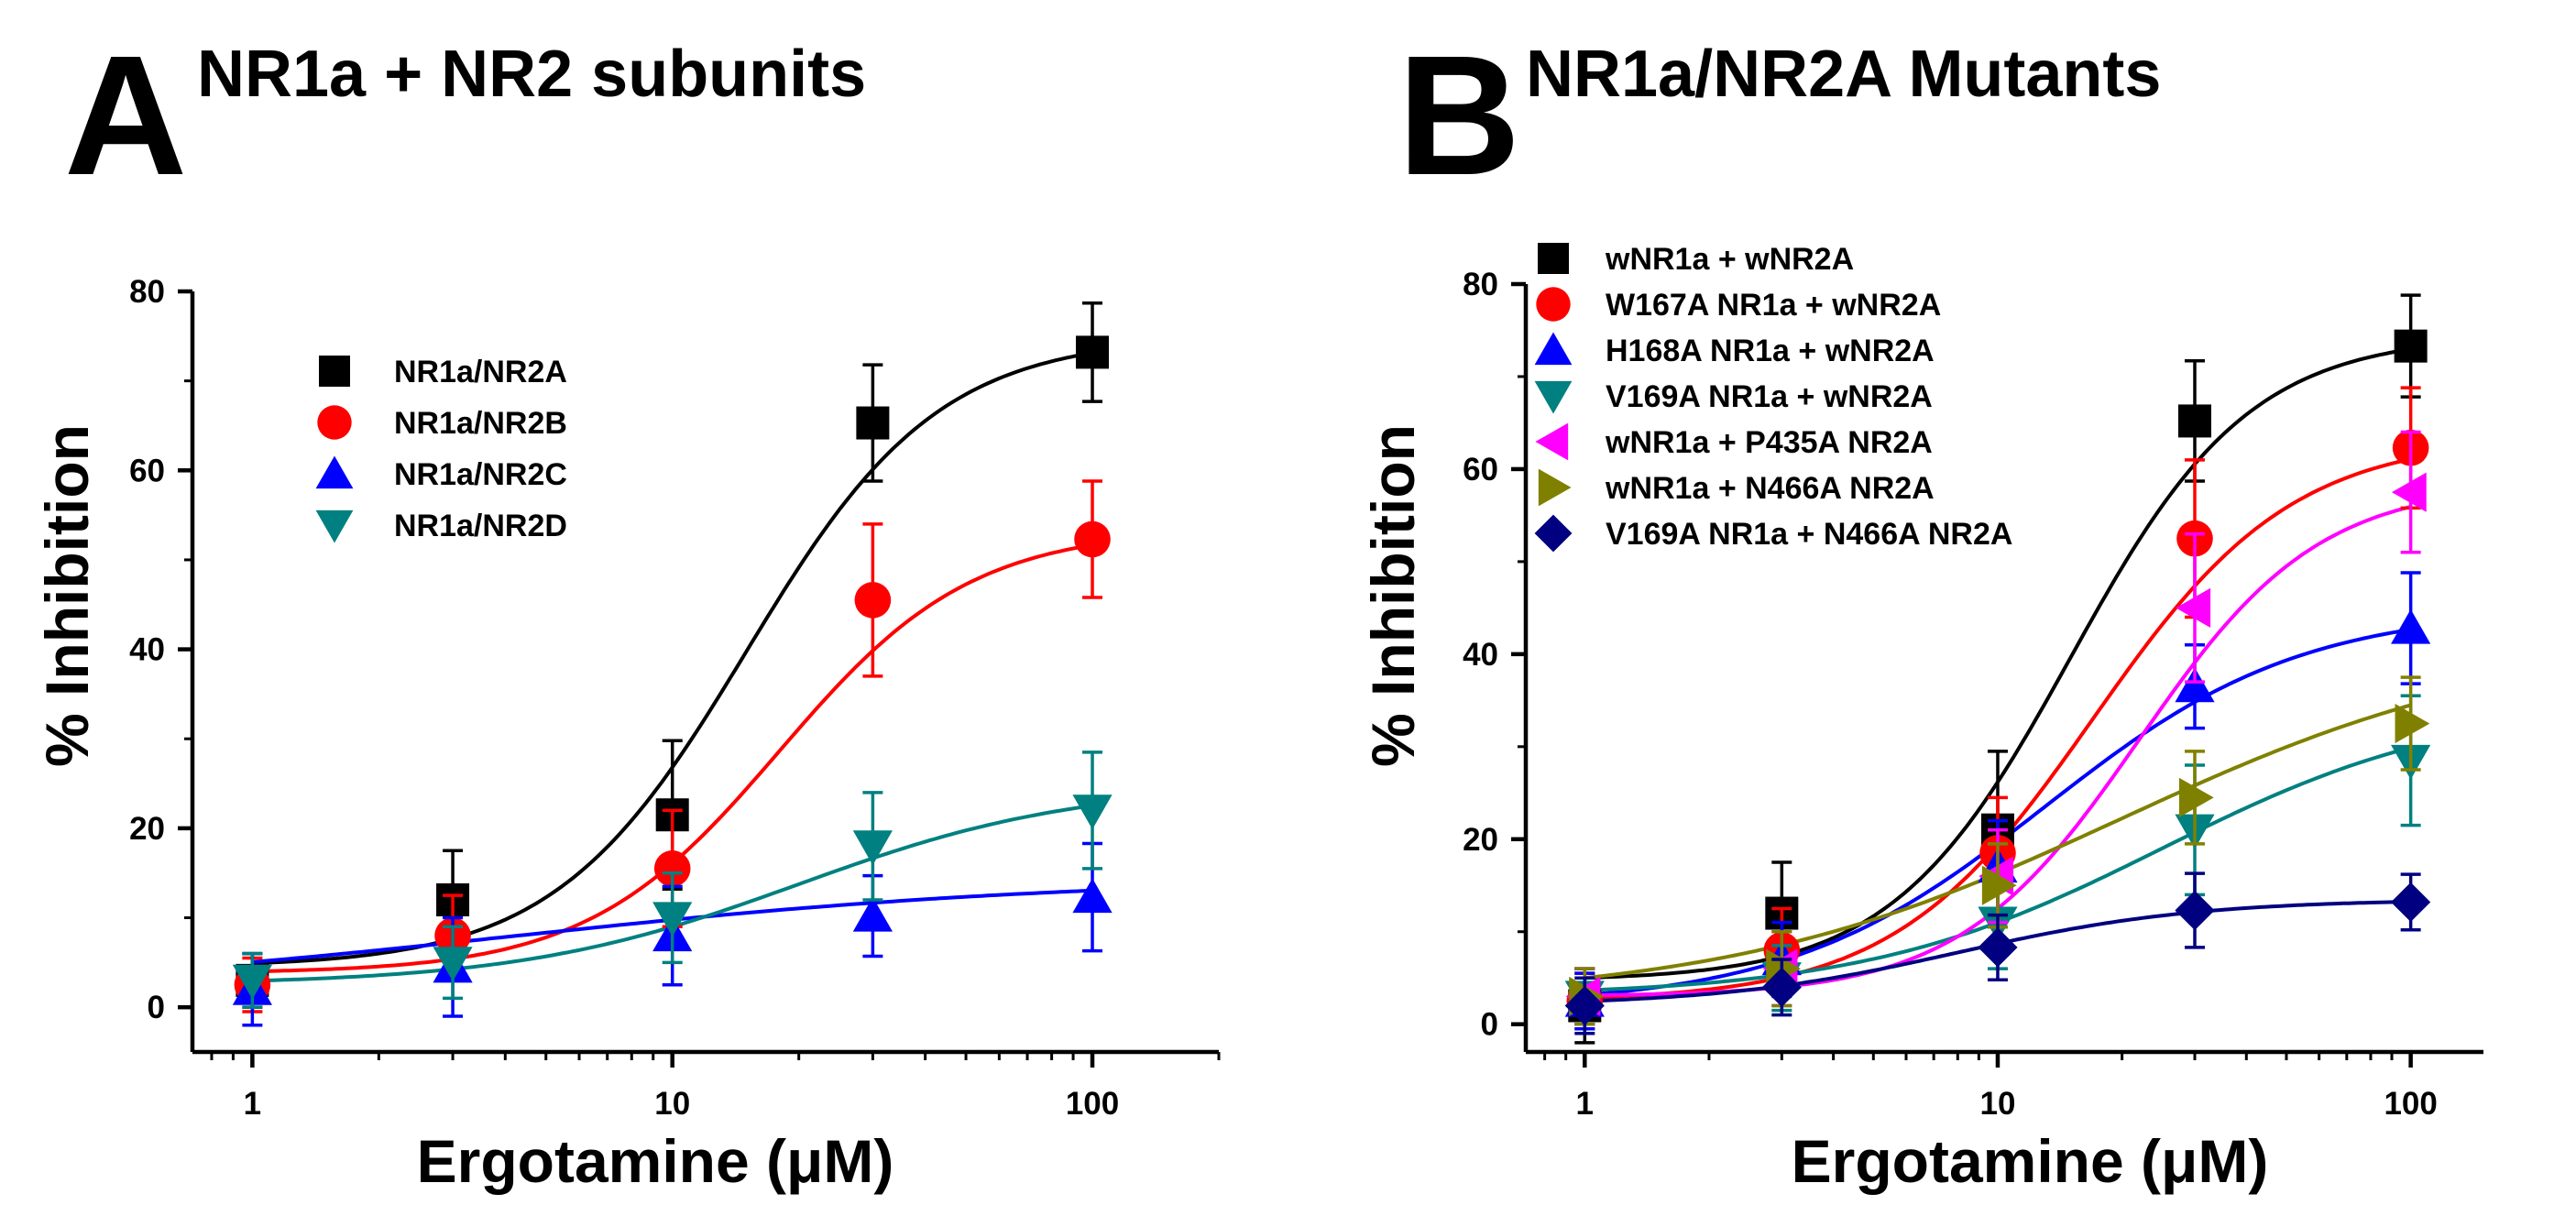 Image resolution: width=2576 pixels, height=1227 pixels. I want to click on legend-label-nr1a-nr2a: NR1a/NR2A, so click(480, 372).